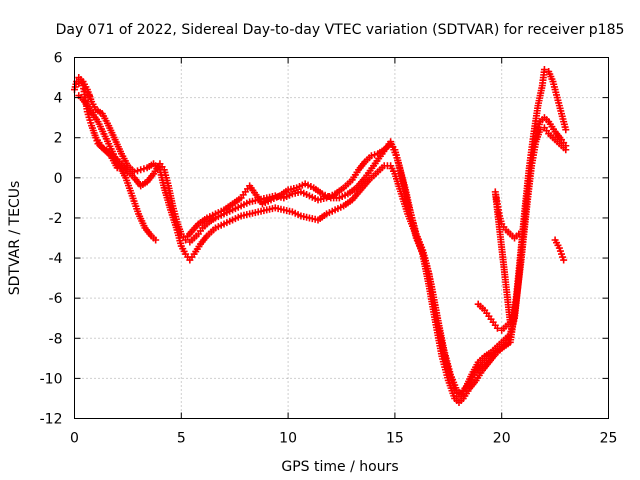 Image resolution: width=640 pixels, height=480 pixels. What do you see at coordinates (56, 299) in the screenshot?
I see `y-tick-label: -6` at bounding box center [56, 299].